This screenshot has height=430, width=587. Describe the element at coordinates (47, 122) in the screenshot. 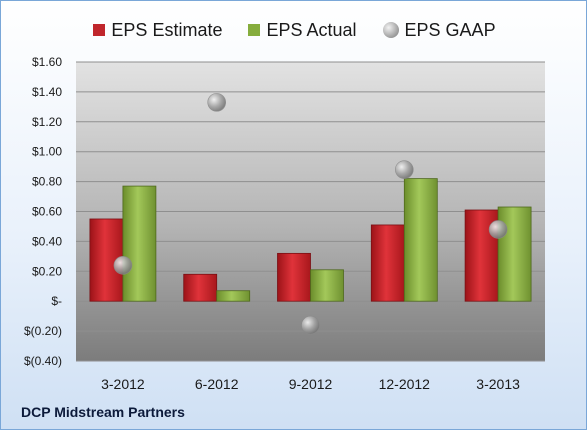

I see `y-tick-label: $1.20` at that location.